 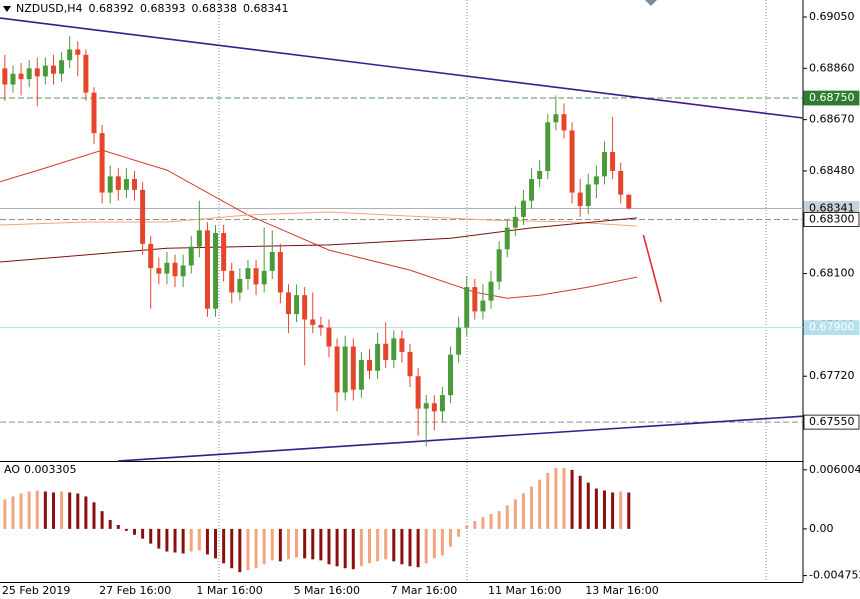 What do you see at coordinates (832, 219) in the screenshot?
I see `level-label: 0.68300` at bounding box center [832, 219].